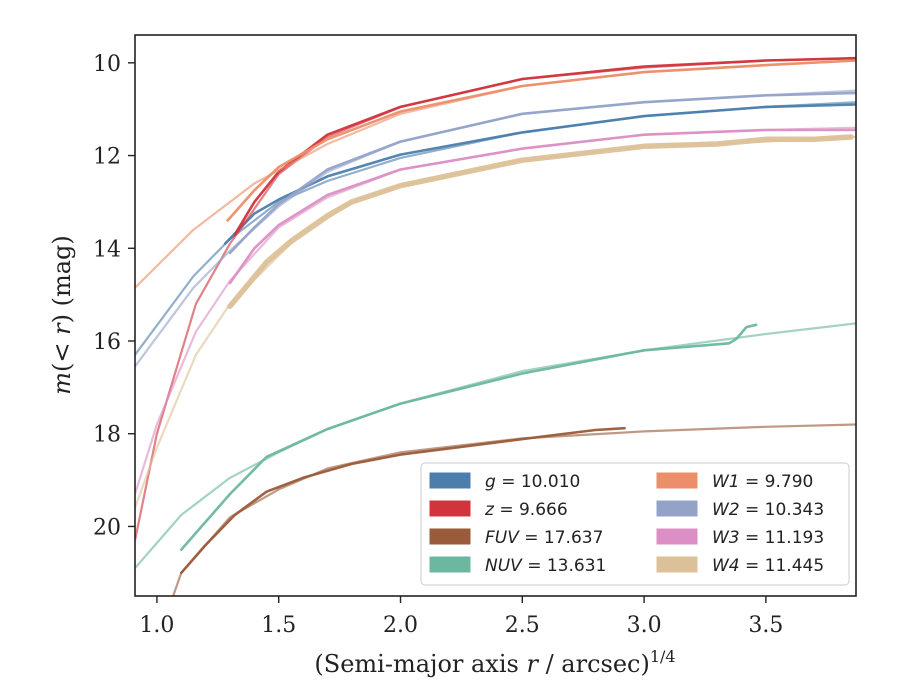  I want to click on x-tick-label: 1.0, so click(156, 625).